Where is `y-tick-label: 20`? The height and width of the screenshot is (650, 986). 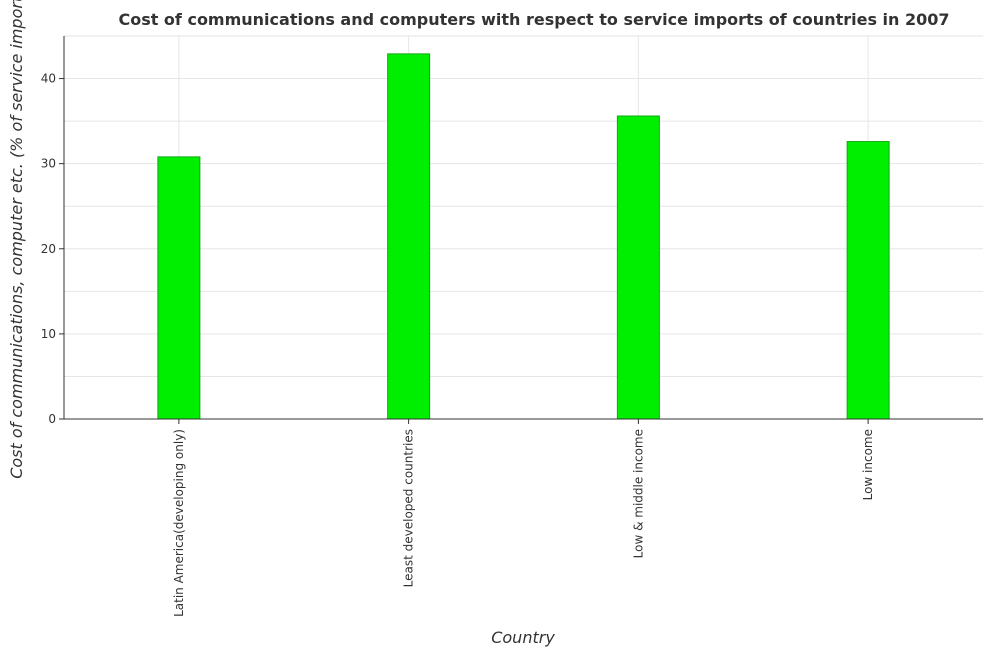 y-tick-label: 20 is located at coordinates (48, 249).